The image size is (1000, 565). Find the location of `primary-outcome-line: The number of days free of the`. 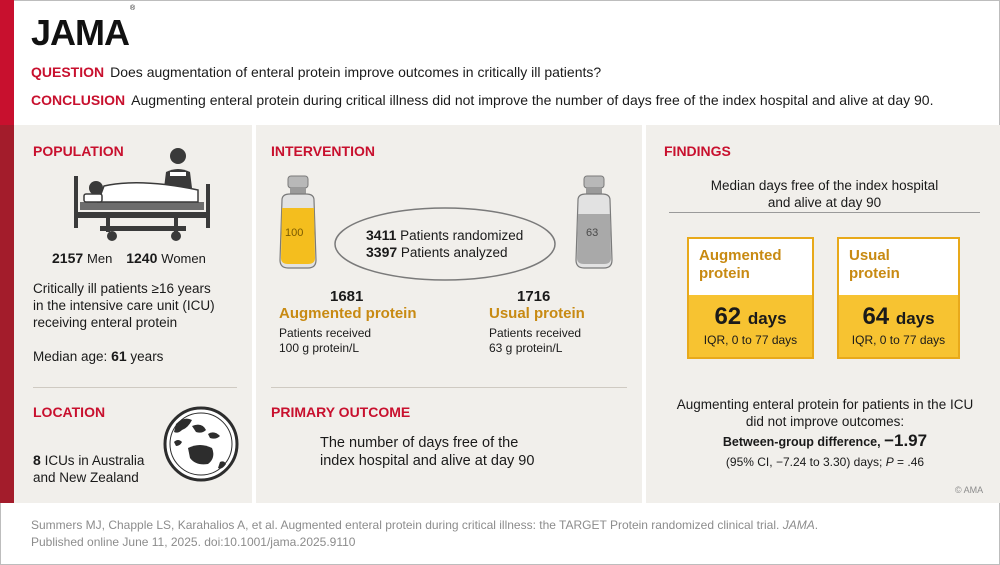

primary-outcome-line: The number of days free of the is located at coordinates (419, 443).